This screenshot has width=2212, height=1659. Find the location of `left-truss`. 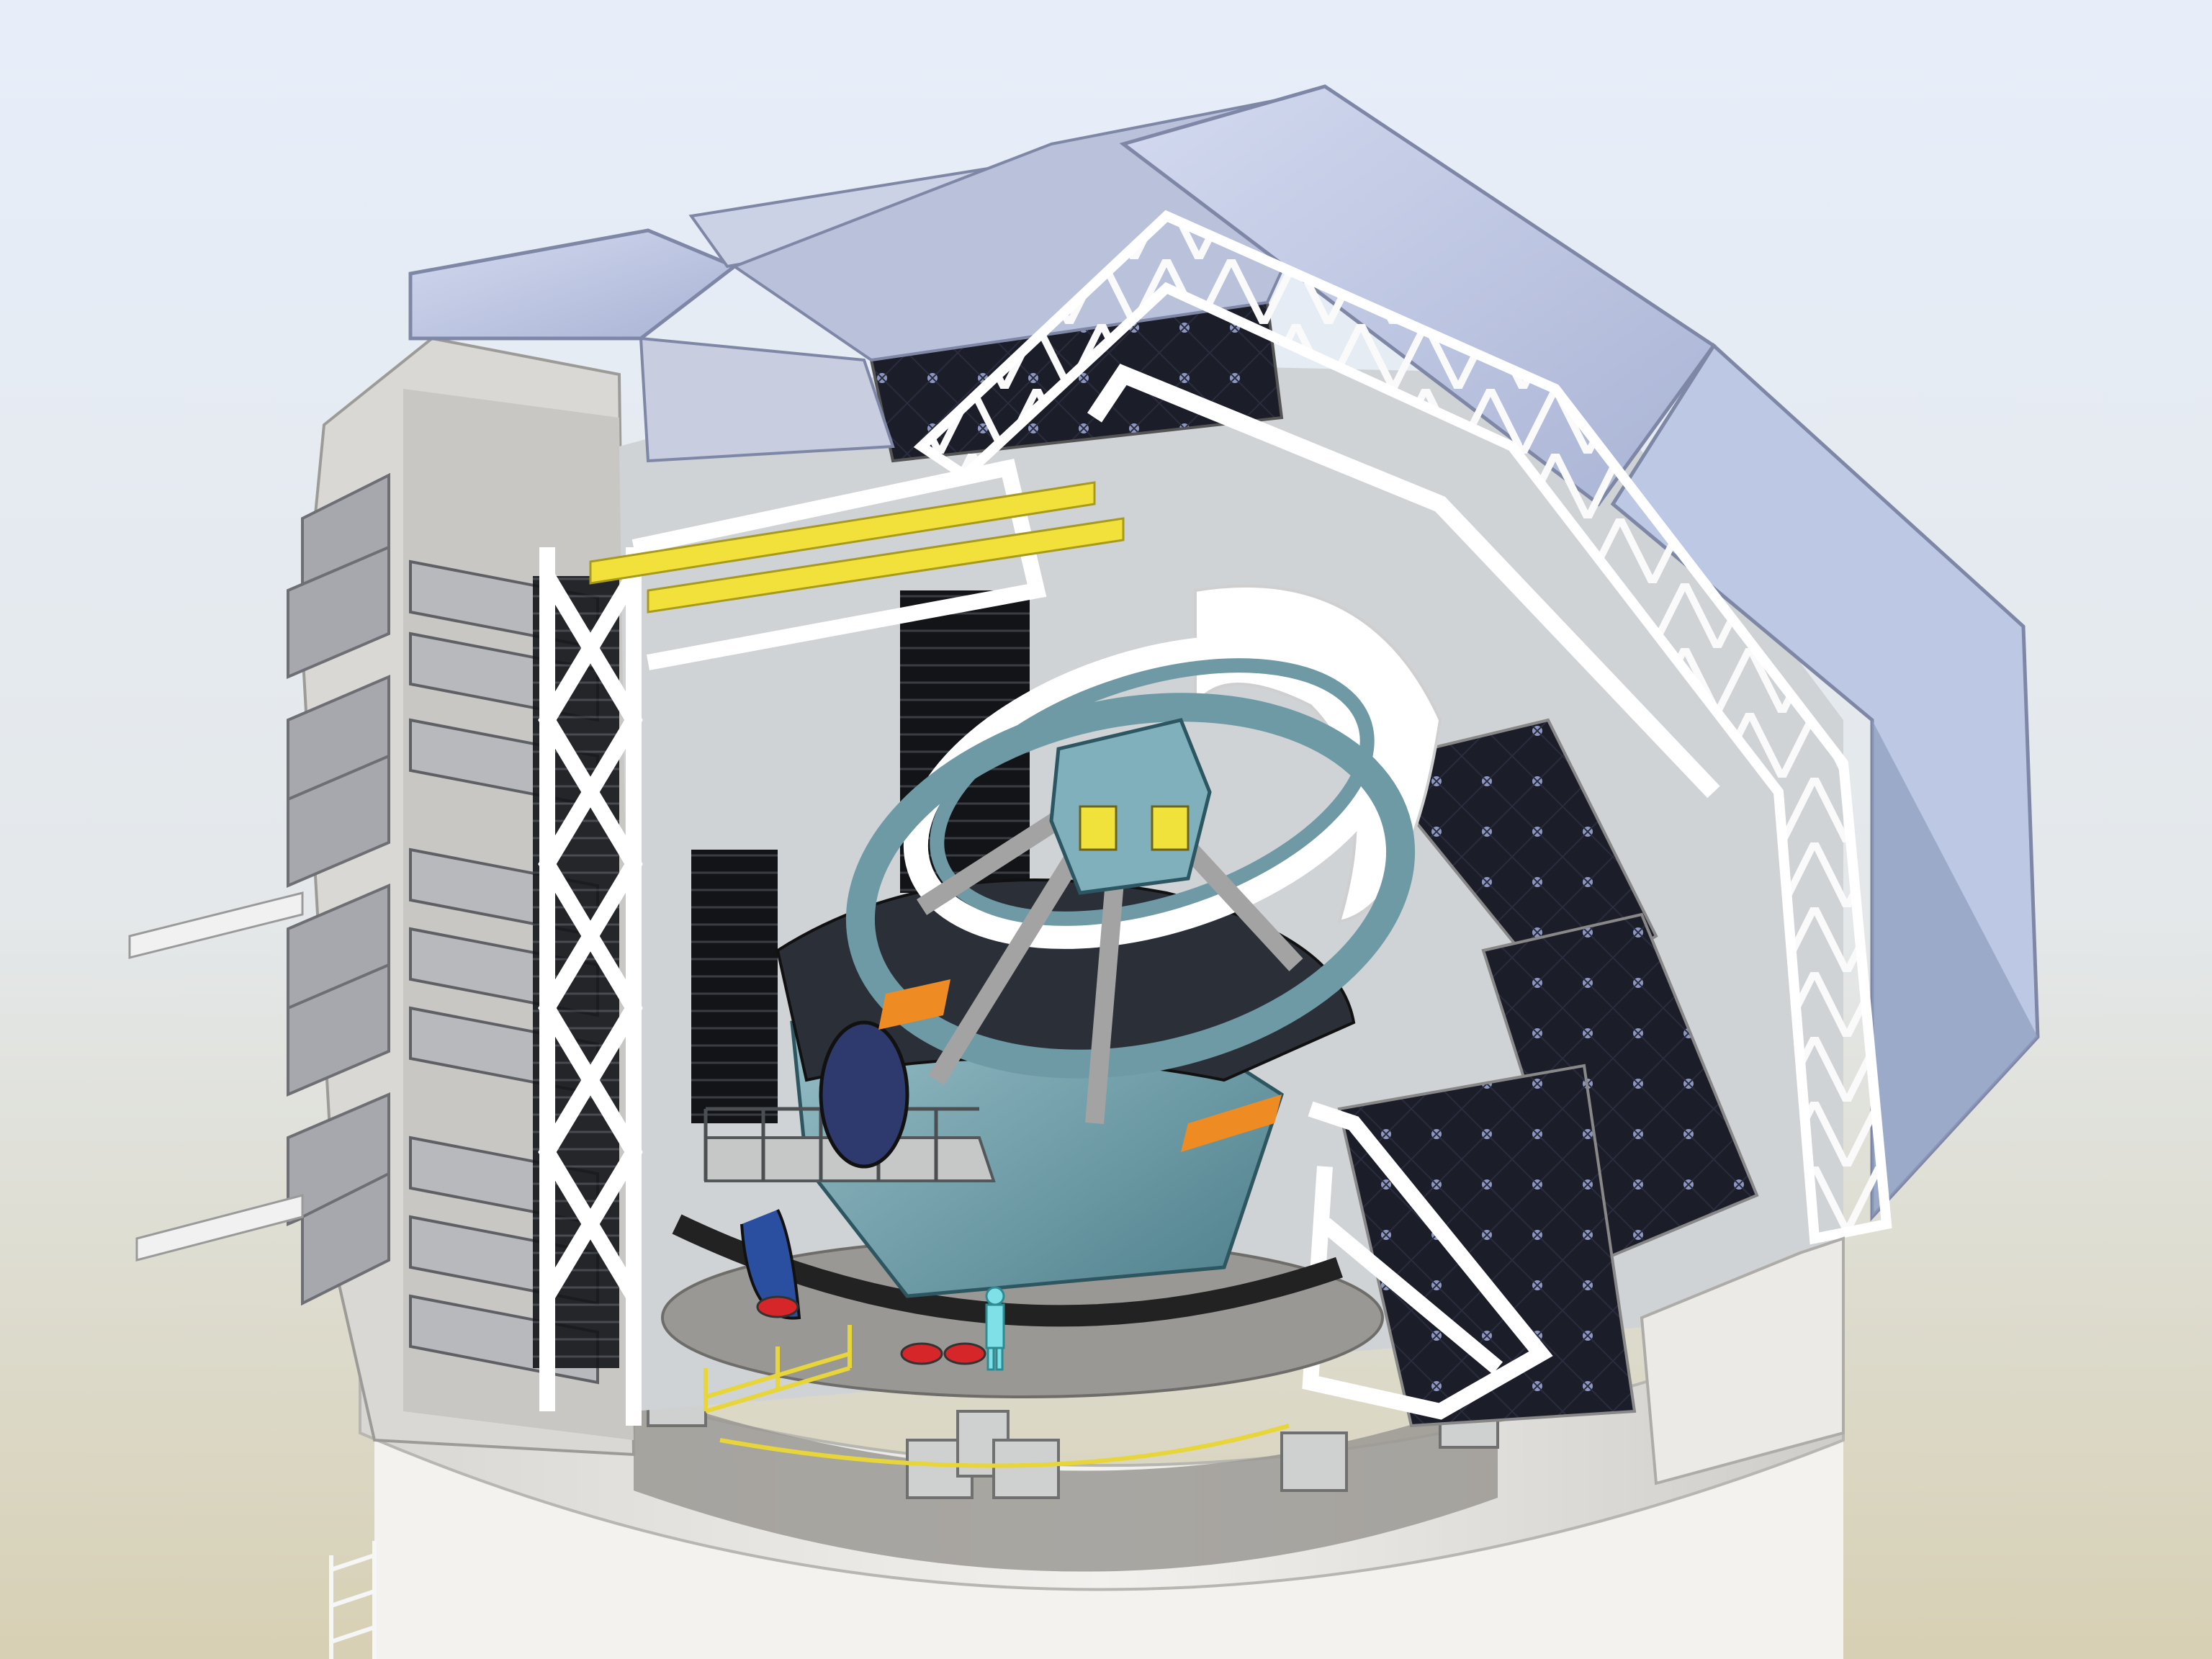

left-truss is located at coordinates (792, 943).